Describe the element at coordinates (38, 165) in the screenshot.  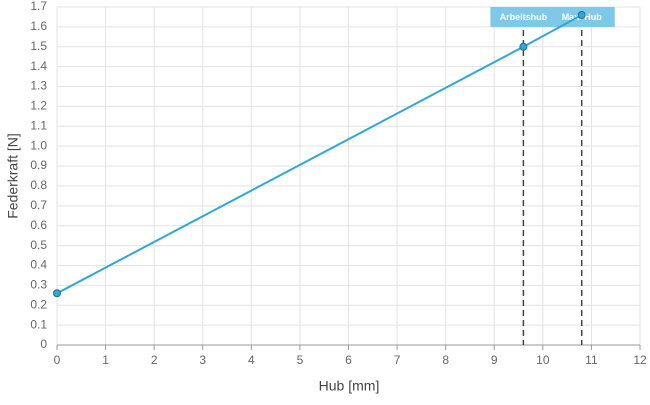
I see `y-tick-label: 0.9` at that location.